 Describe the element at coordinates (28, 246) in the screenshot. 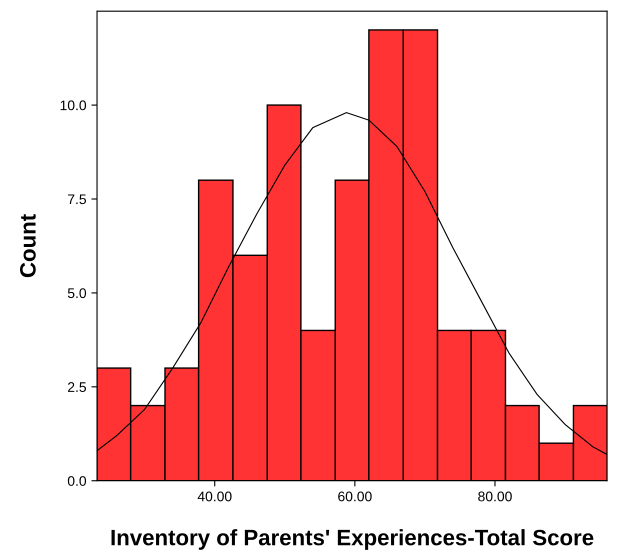

I see `y-axis-title: Count` at that location.